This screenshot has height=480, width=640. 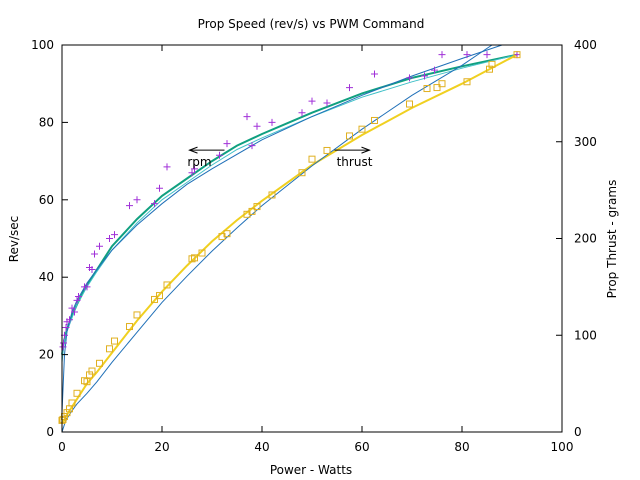 What do you see at coordinates (46, 200) in the screenshot?
I see `y-tick-label: 60` at bounding box center [46, 200].